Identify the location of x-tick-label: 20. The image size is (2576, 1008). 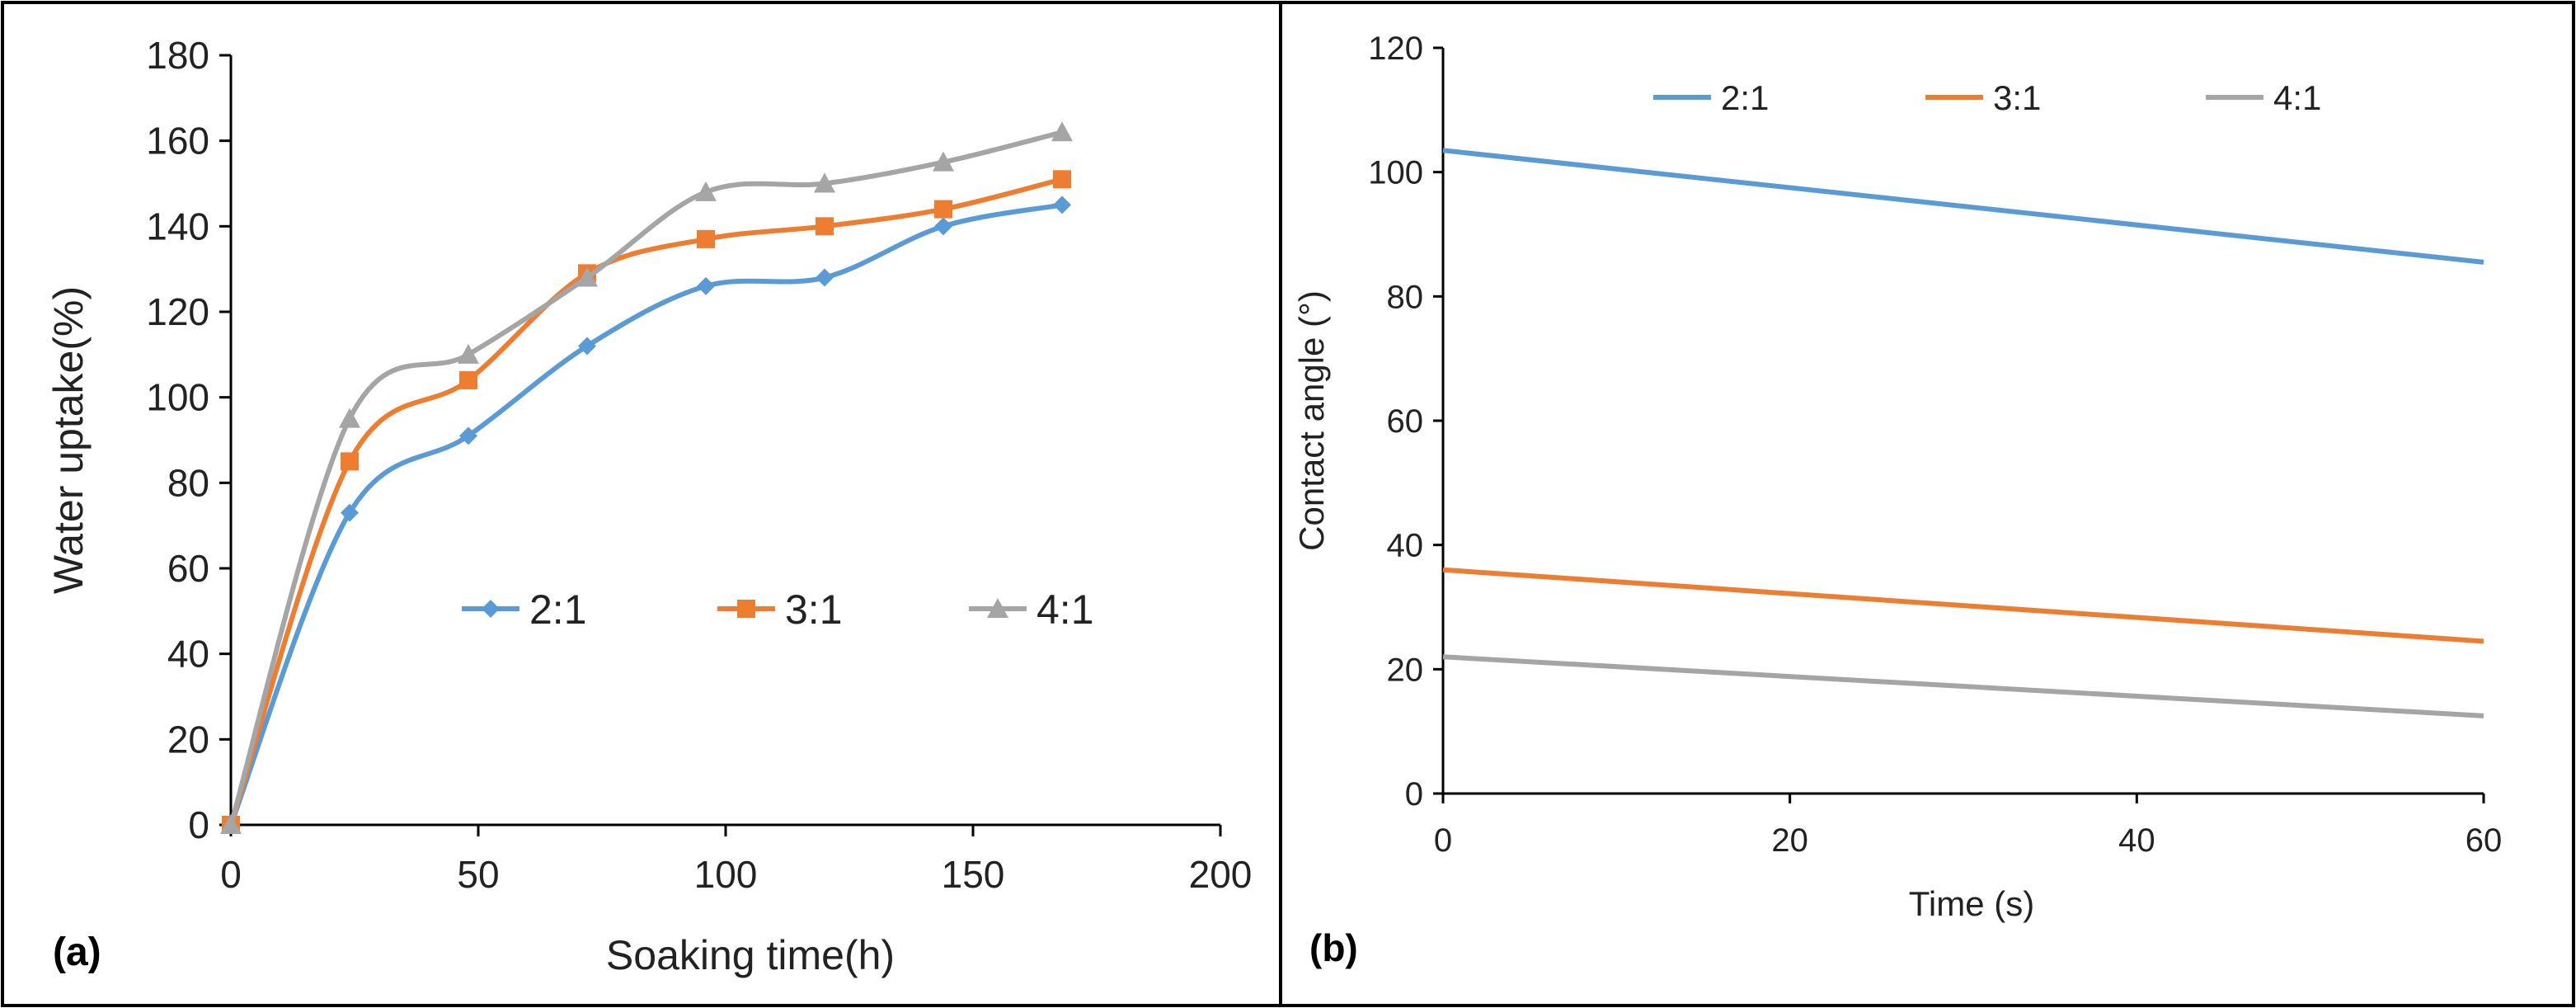
(1789, 840).